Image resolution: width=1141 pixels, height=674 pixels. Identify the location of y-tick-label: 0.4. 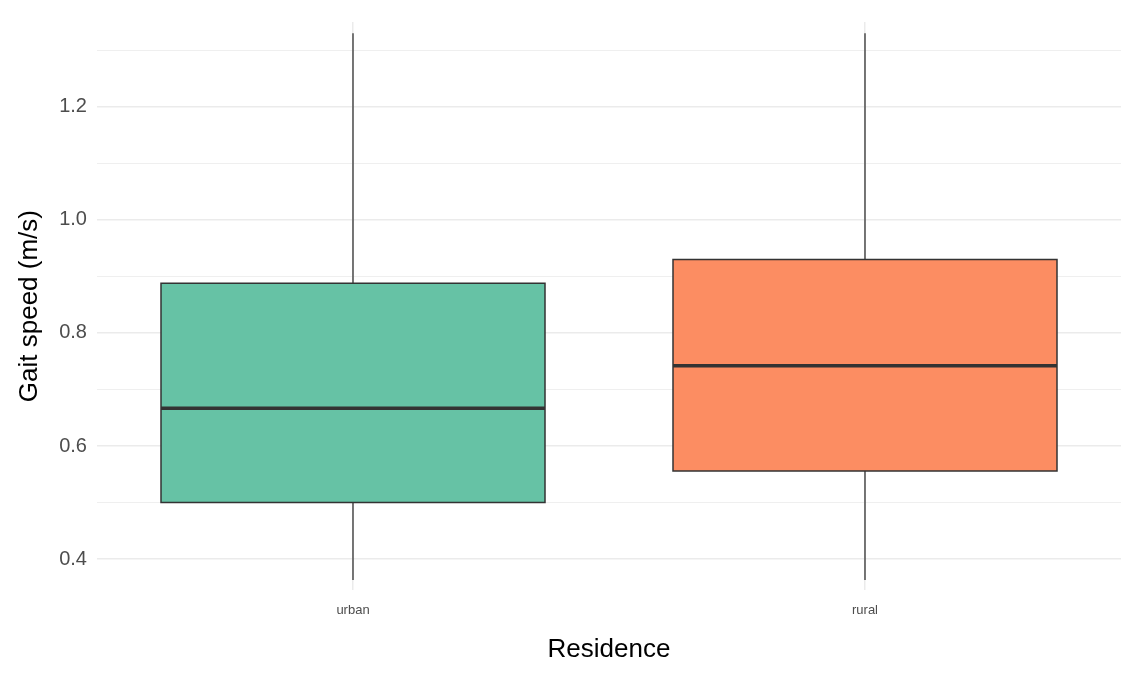
(73, 557).